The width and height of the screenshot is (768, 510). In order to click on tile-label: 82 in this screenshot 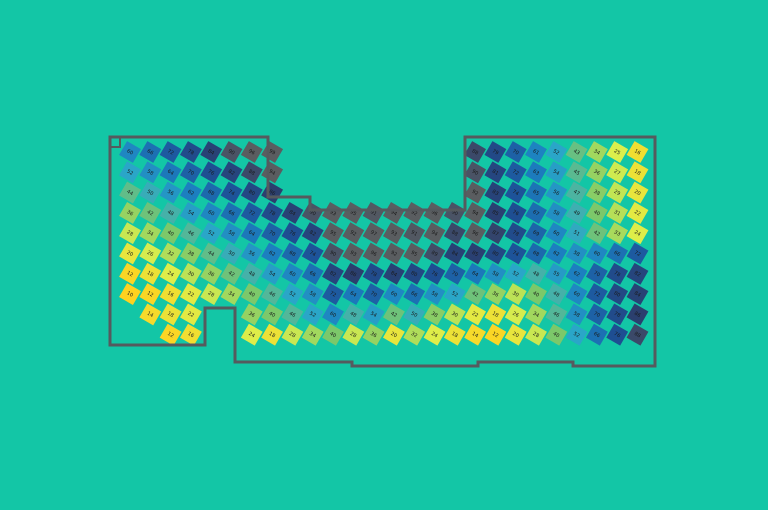, I will do `click(332, 274)`.